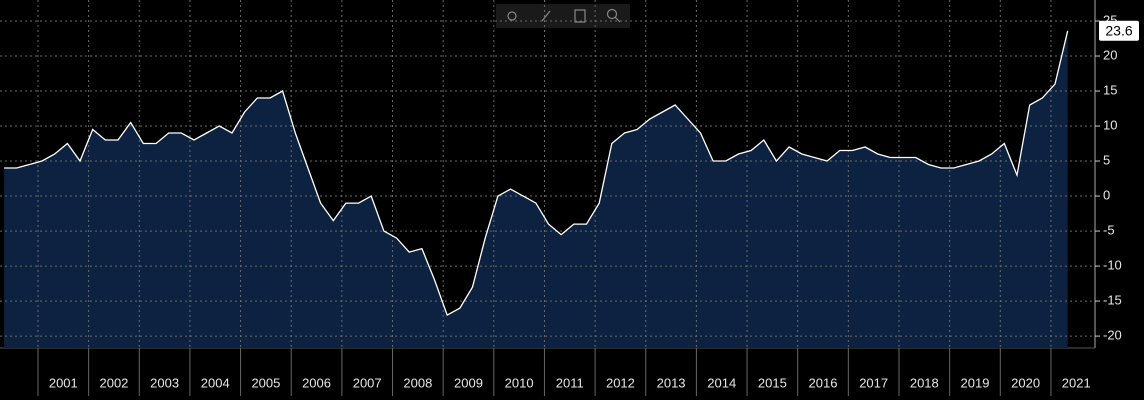 The width and height of the screenshot is (1144, 400). Describe the element at coordinates (1025, 382) in the screenshot. I see `x-tick-label: 2020` at that location.